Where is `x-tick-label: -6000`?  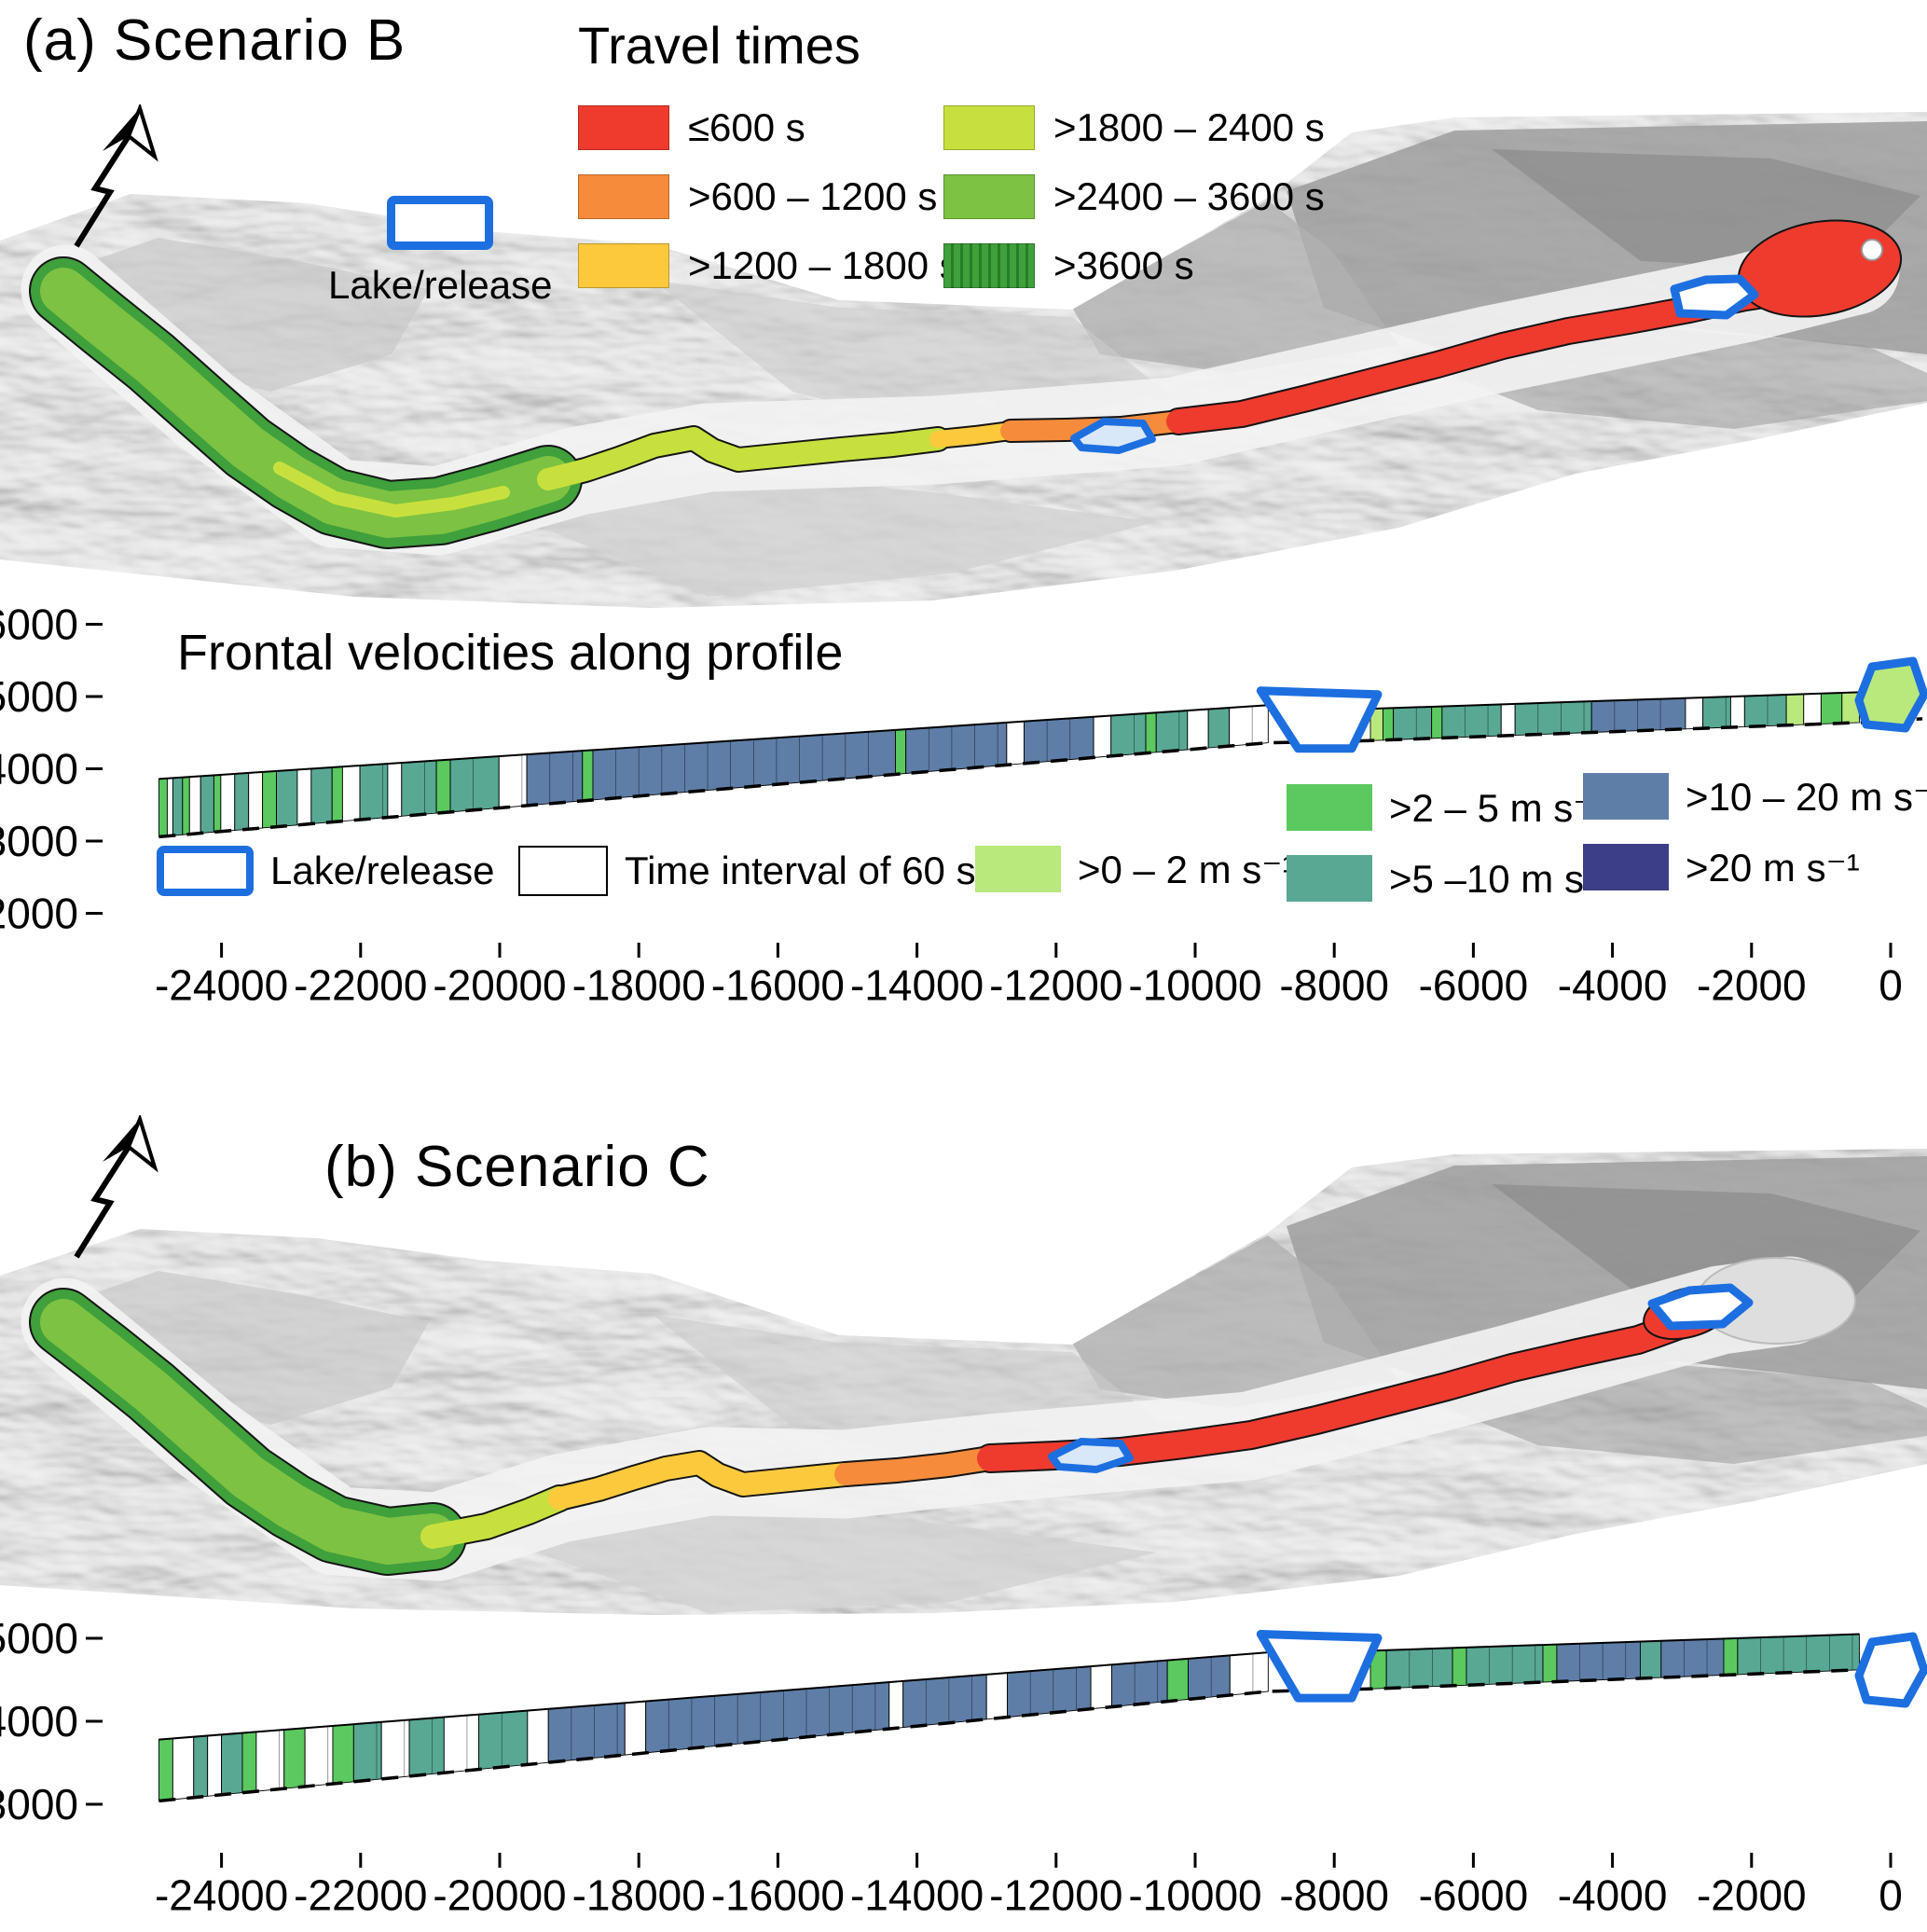
x-tick-label: -6000 is located at coordinates (1474, 986).